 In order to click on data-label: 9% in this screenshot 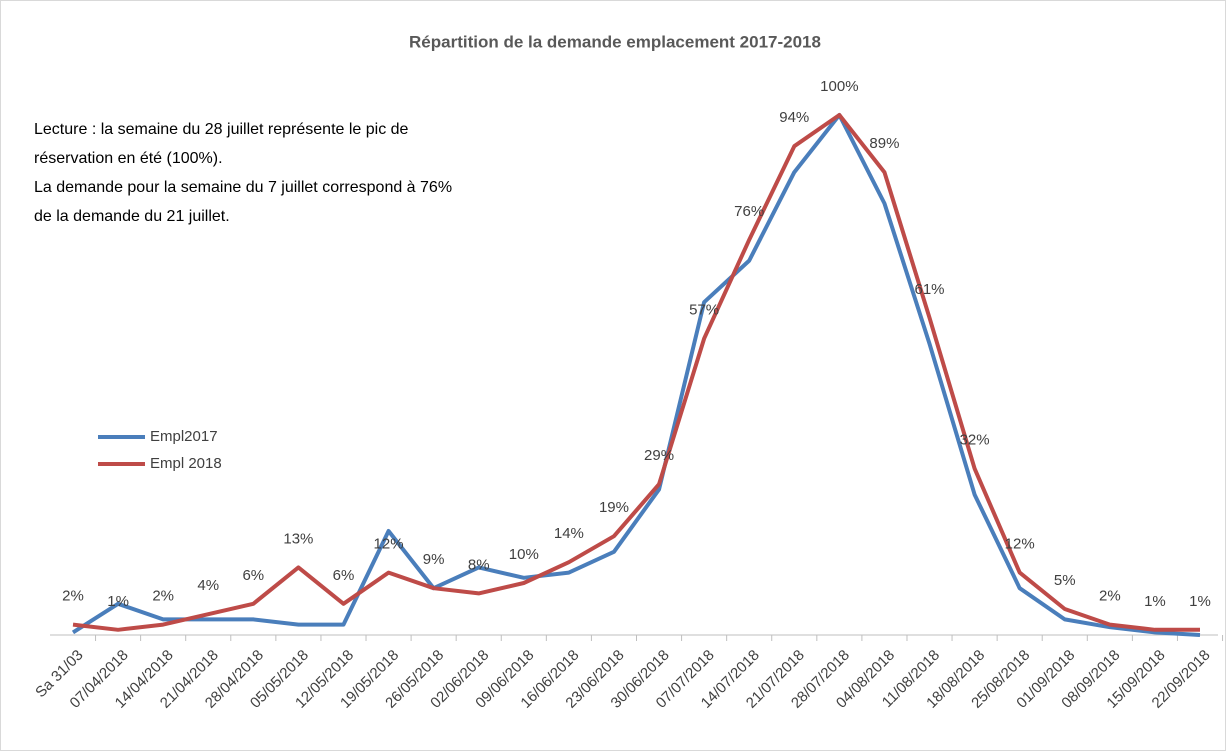, I will do `click(434, 559)`.